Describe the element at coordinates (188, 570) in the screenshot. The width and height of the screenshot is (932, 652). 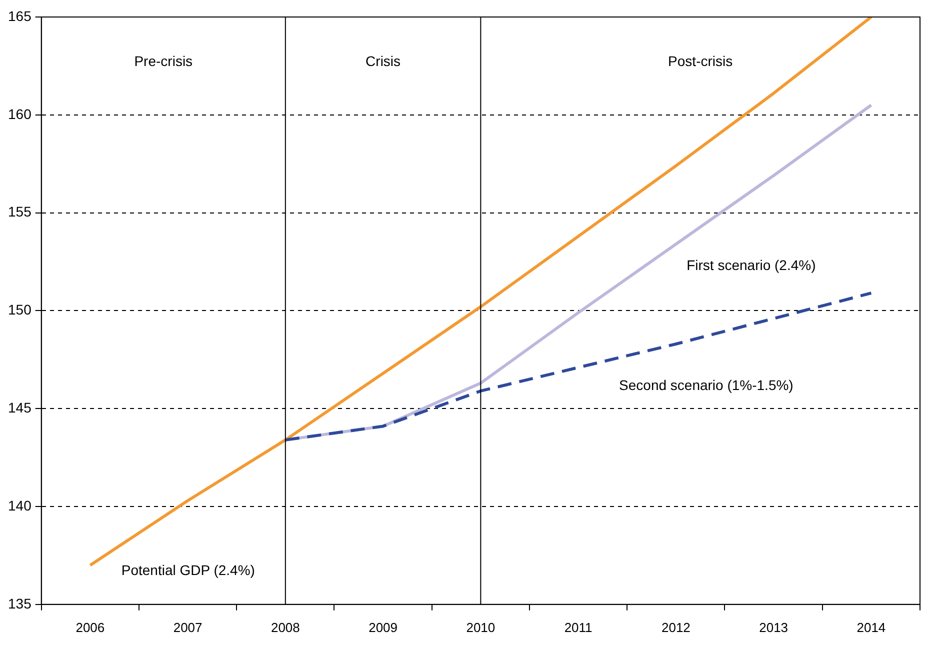
I see `series-label: Potential GDP (2.4%)` at that location.